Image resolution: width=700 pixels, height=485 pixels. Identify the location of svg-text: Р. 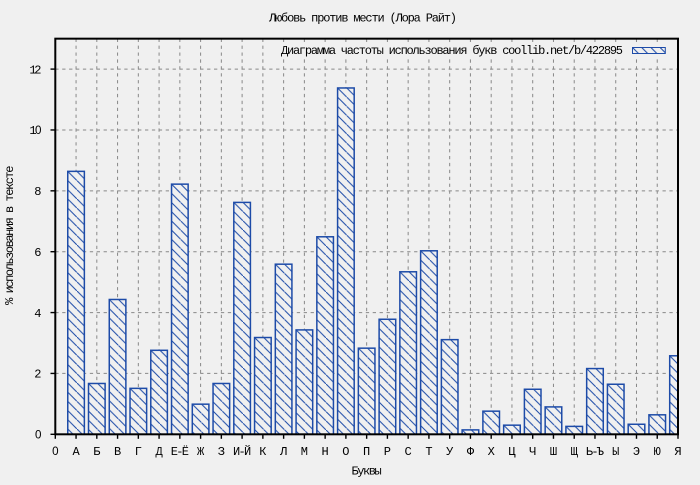
(387, 452).